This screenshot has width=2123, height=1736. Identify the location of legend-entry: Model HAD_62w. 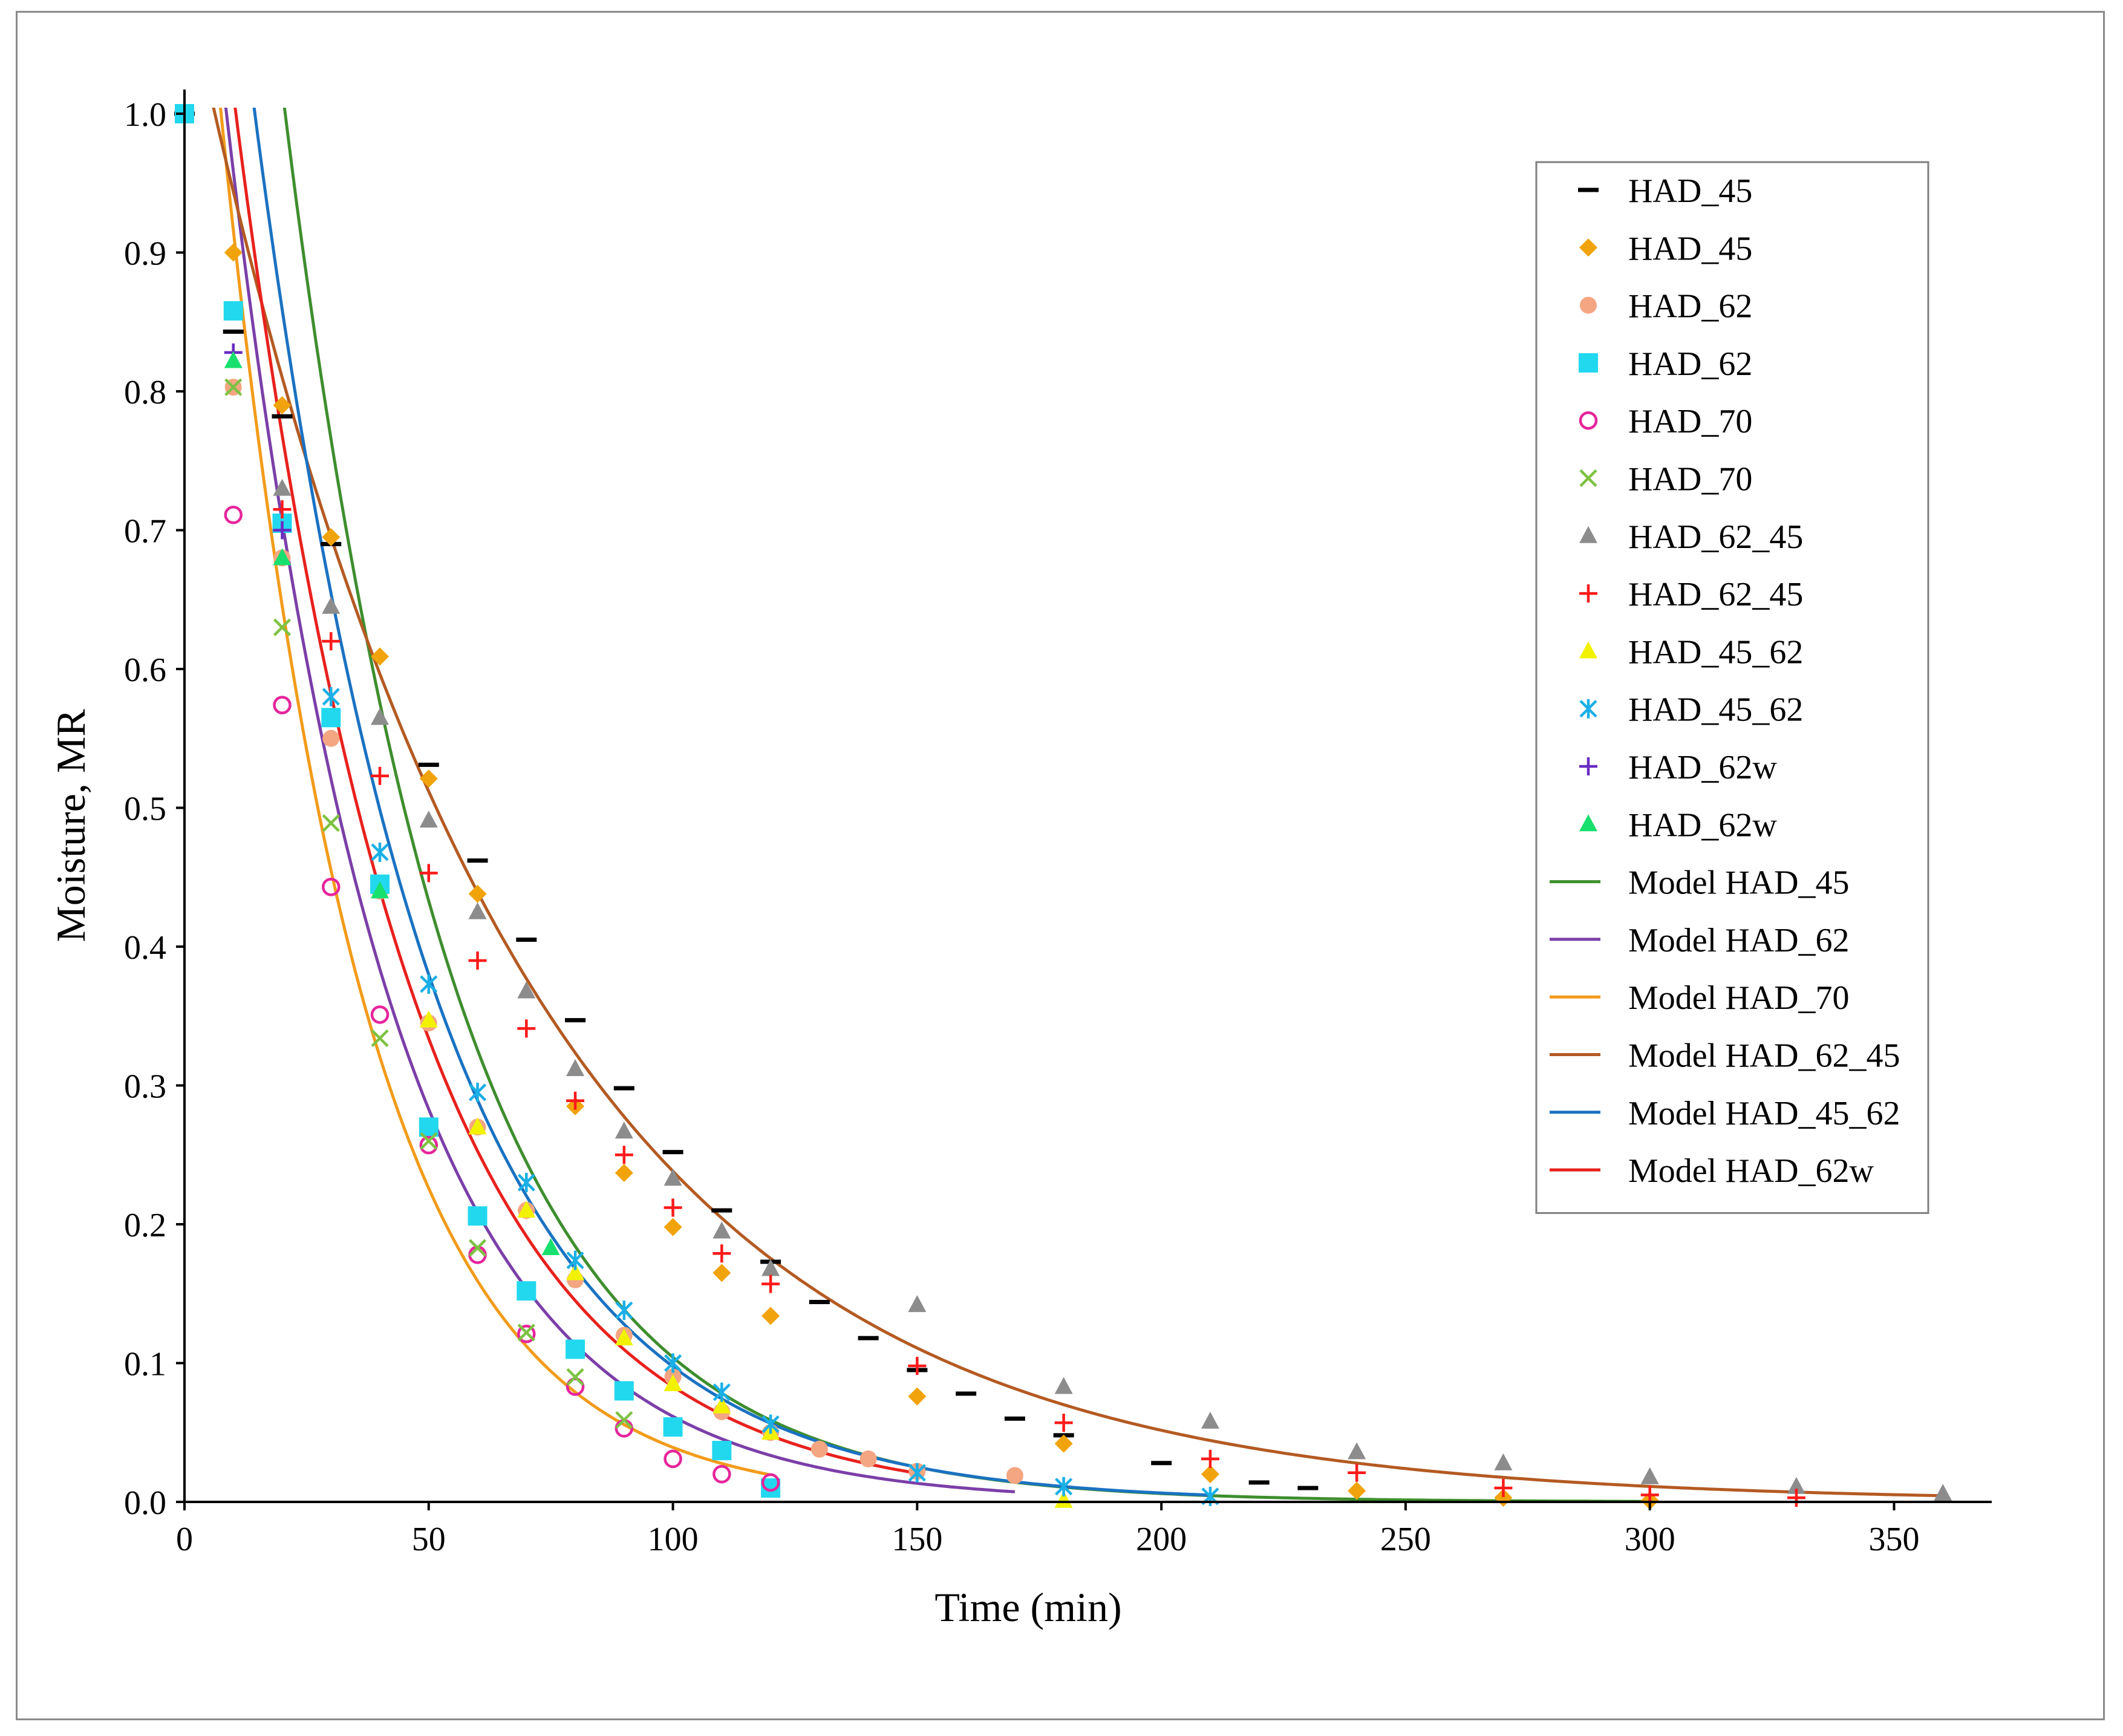
(1712, 1171).